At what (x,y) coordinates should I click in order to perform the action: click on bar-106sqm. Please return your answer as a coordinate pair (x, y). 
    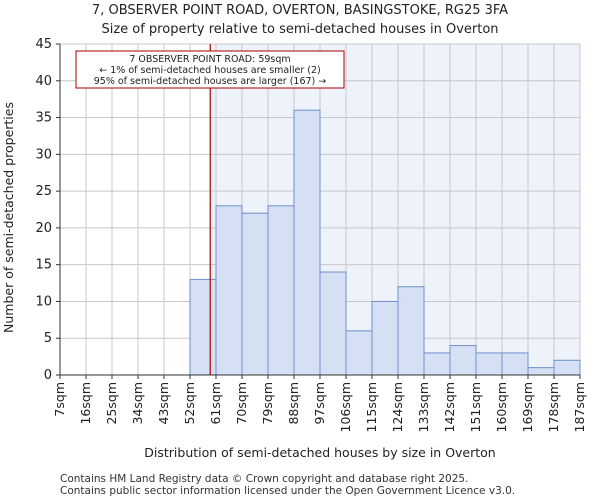
    Looking at the image, I should click on (359, 353).